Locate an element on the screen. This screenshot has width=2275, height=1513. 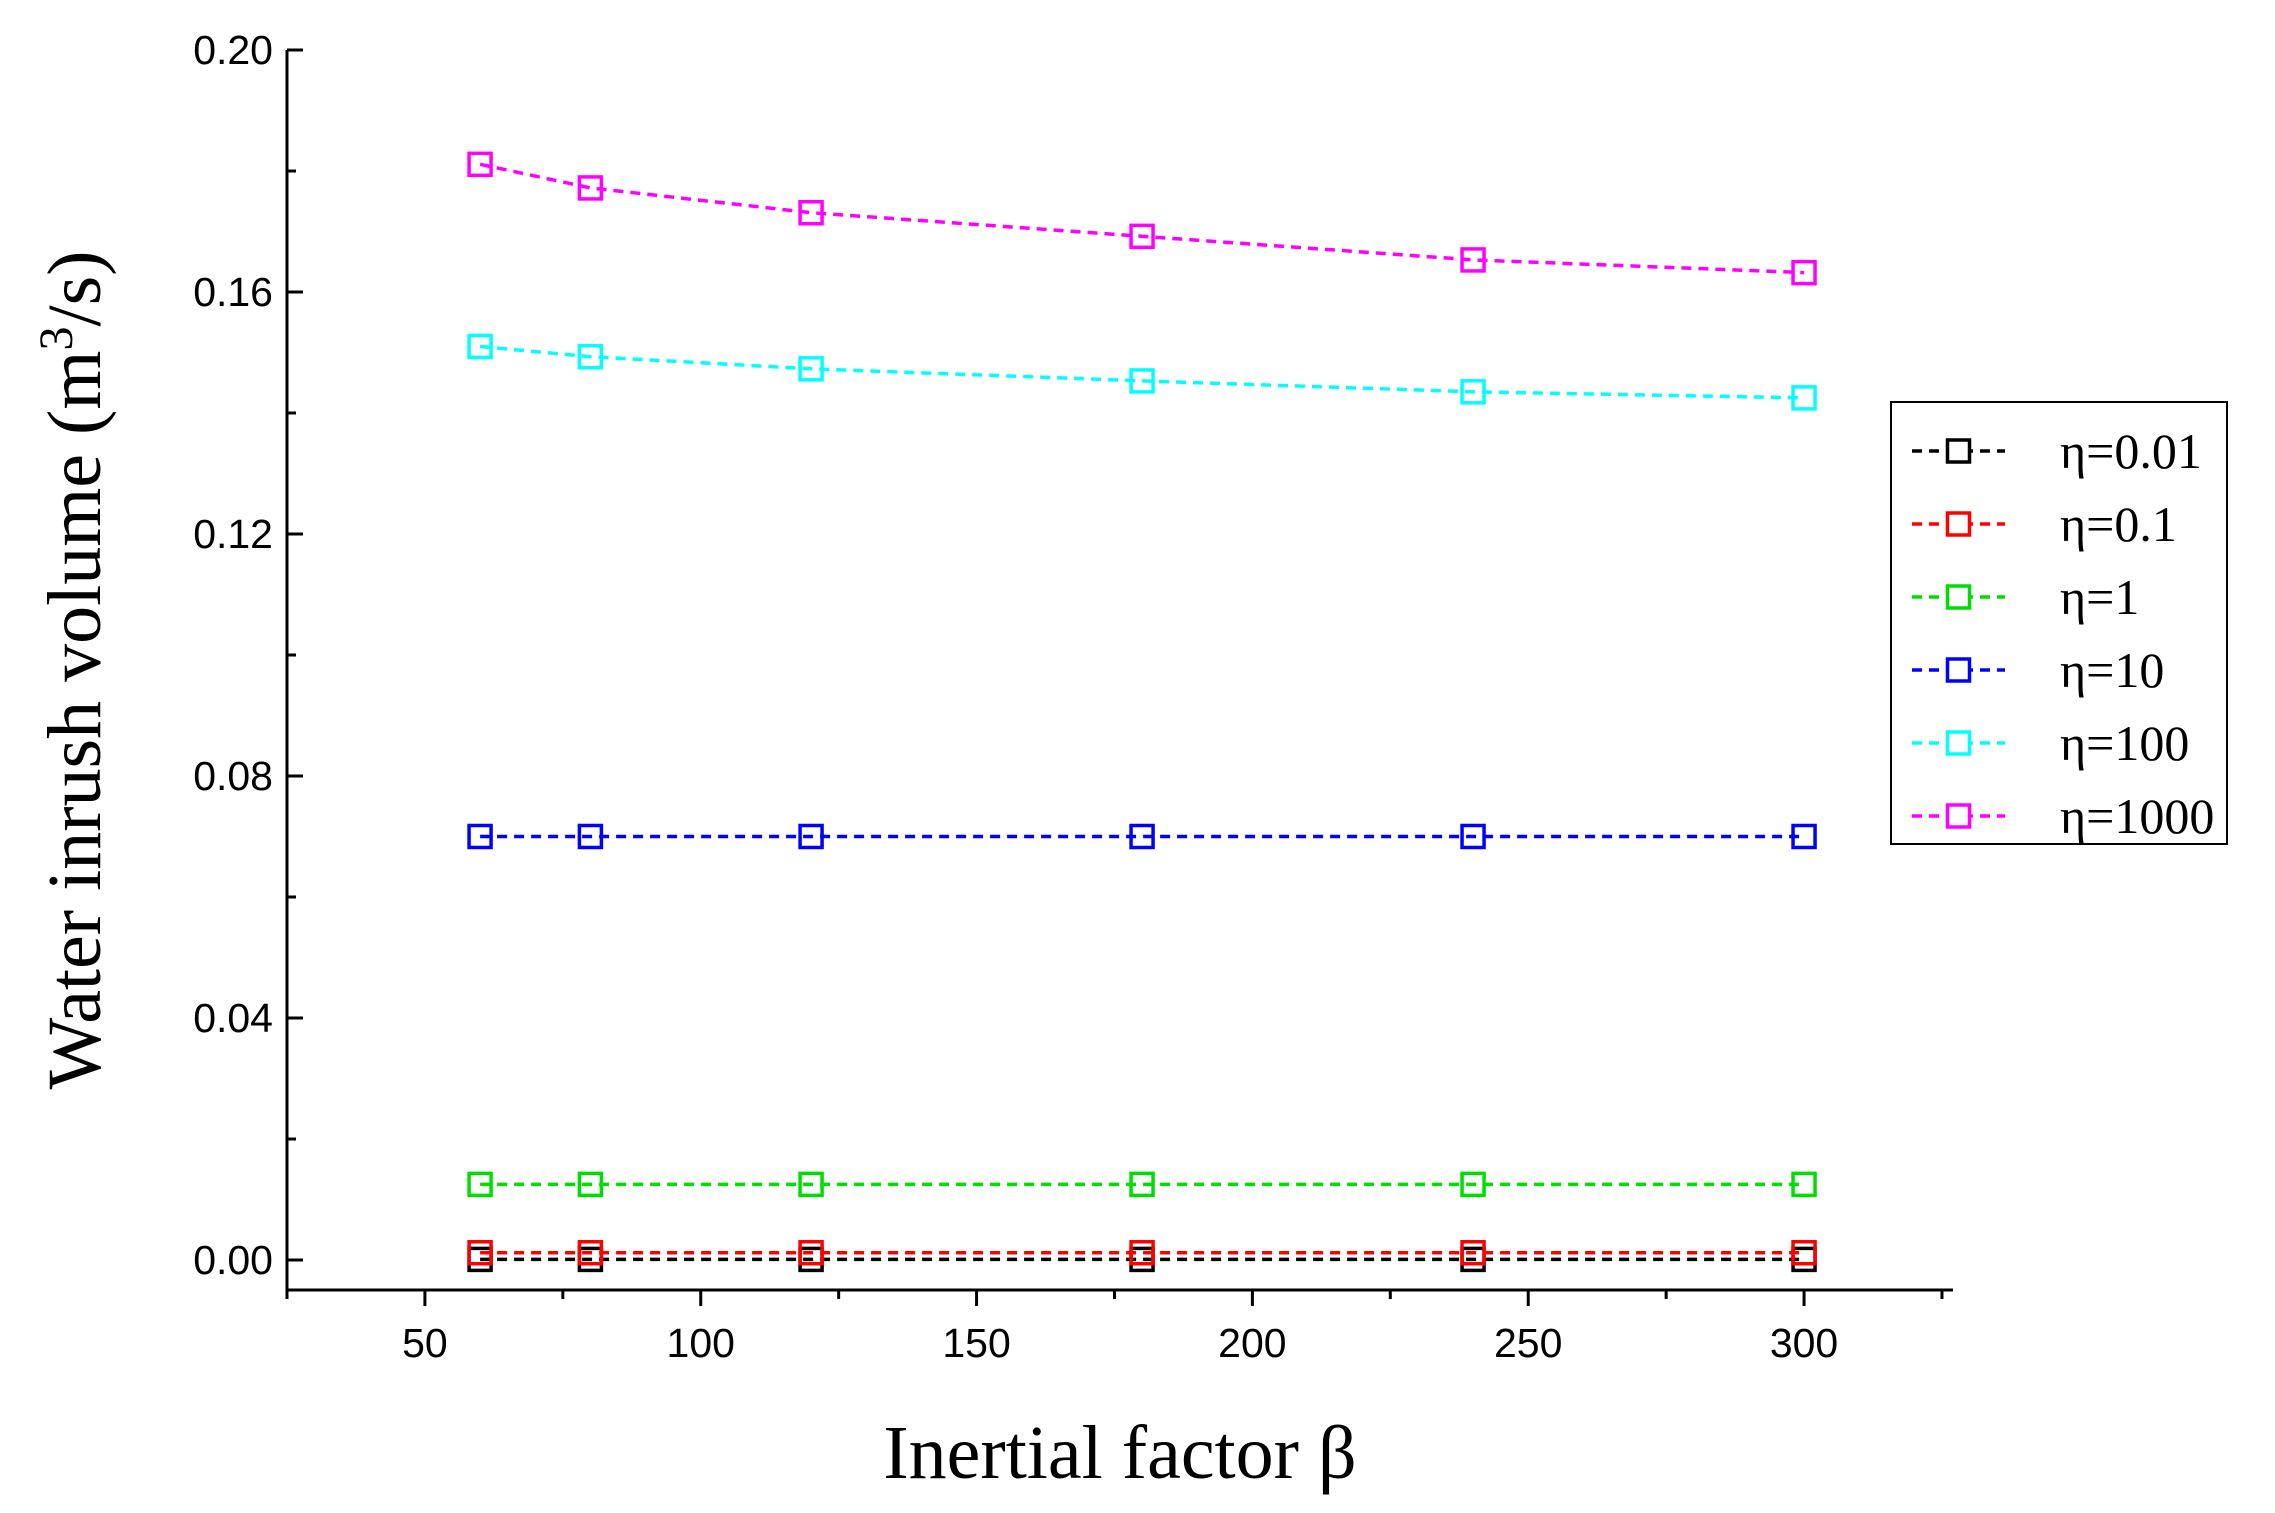
x-tick-label: 50 is located at coordinates (425, 1343).